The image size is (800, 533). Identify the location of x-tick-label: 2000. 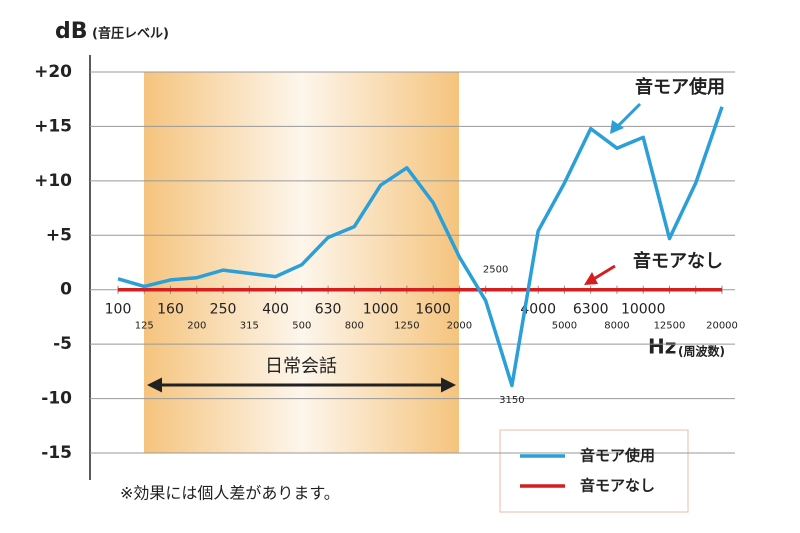
(459, 326).